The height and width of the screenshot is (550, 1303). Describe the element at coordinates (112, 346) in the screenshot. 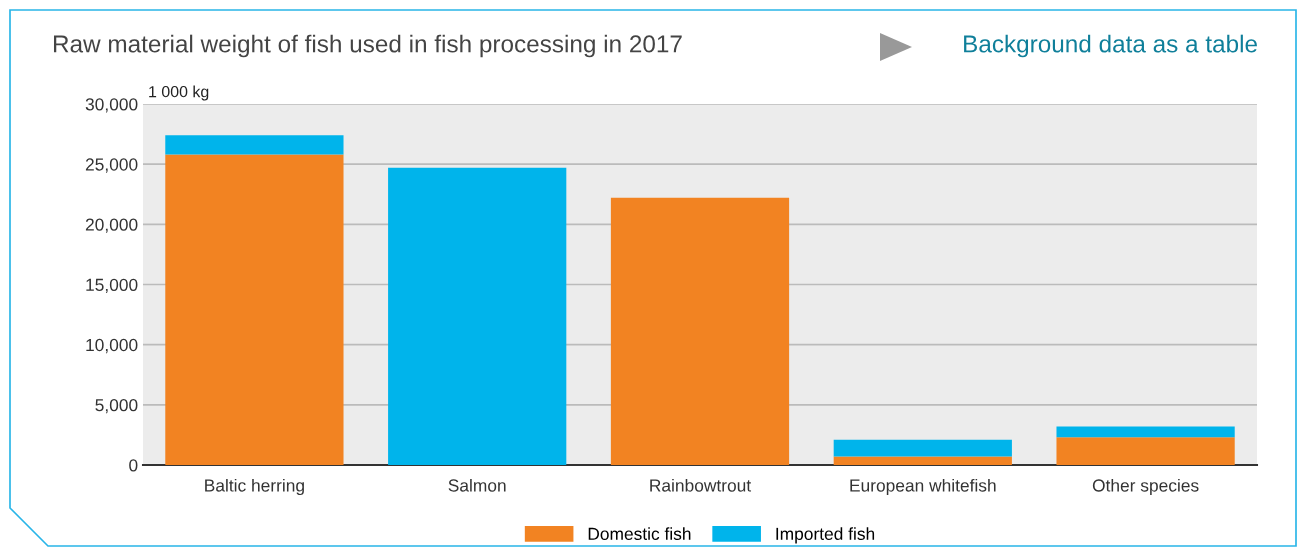

I see `y-tick-label: 10,000` at that location.